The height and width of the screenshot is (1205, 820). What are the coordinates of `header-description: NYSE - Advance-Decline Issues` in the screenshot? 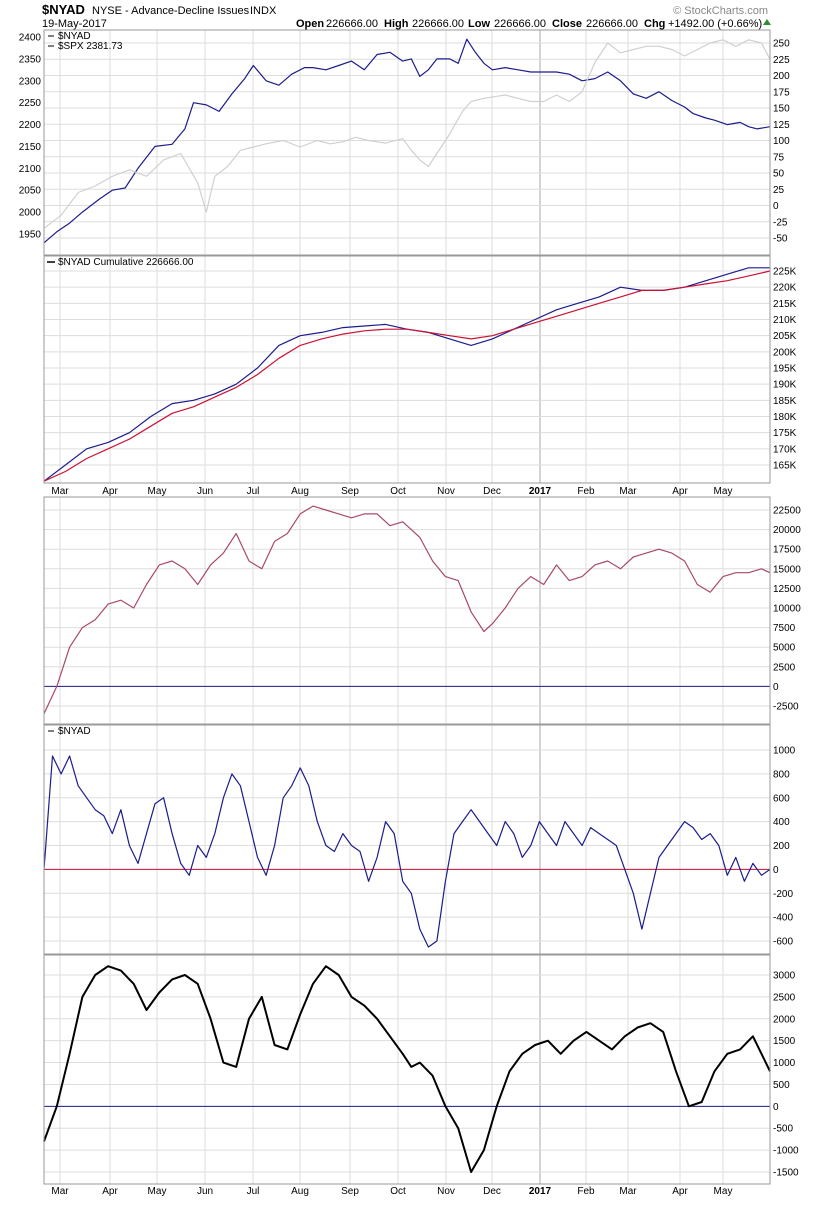 It's located at (171, 11).